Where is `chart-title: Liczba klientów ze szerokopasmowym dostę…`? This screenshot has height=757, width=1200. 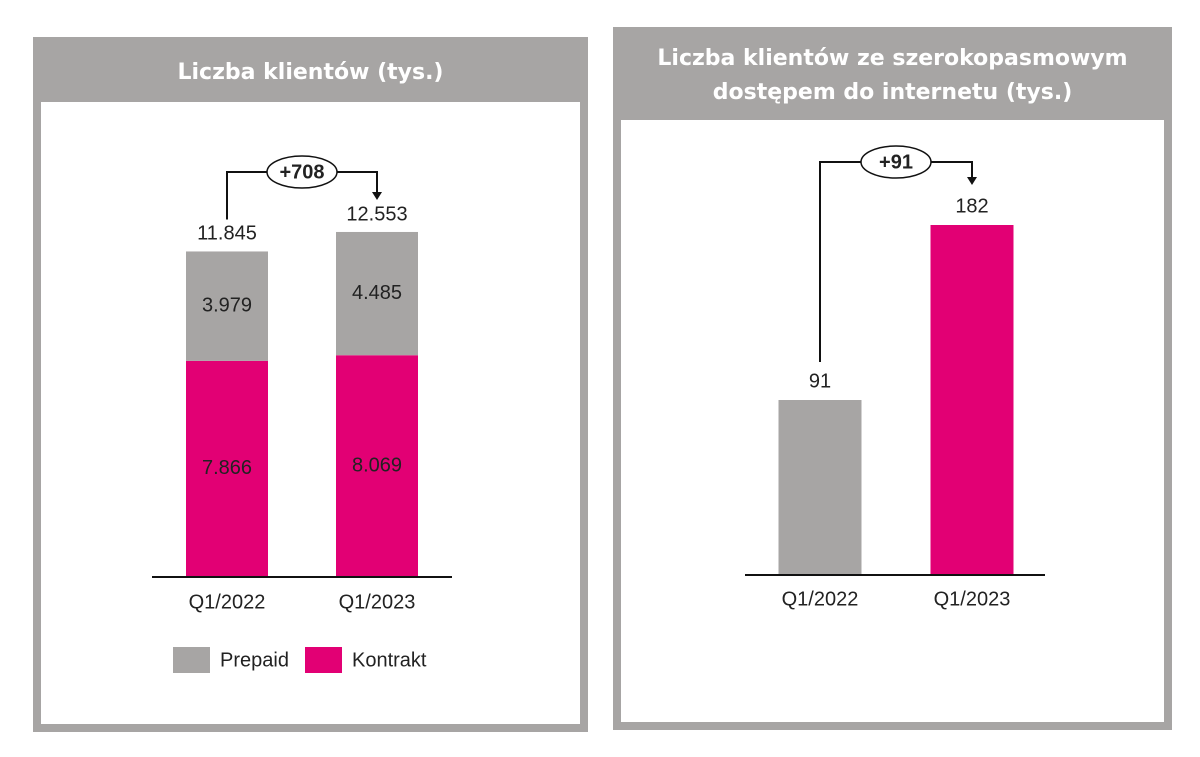
chart-title: Liczba klientów ze szerokopasmowym dostę… is located at coordinates (892, 75).